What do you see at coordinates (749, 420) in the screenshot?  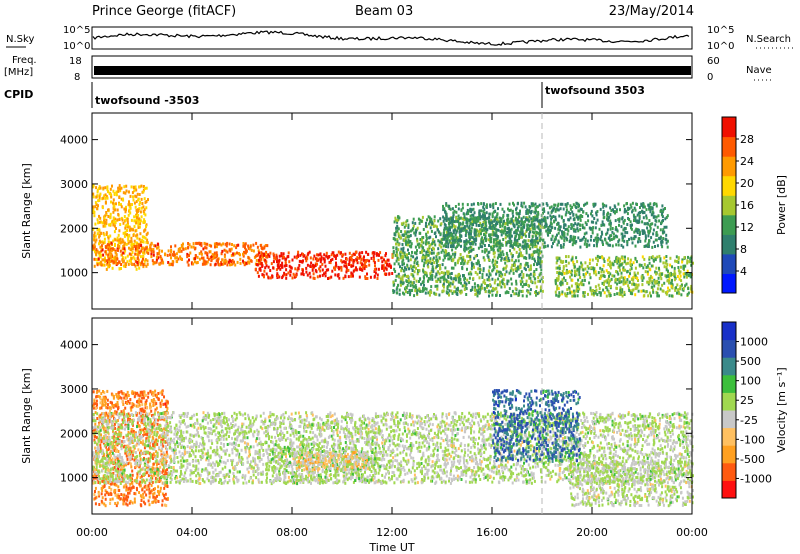 I see `velocity-colorbar-tick-label: -25` at bounding box center [749, 420].